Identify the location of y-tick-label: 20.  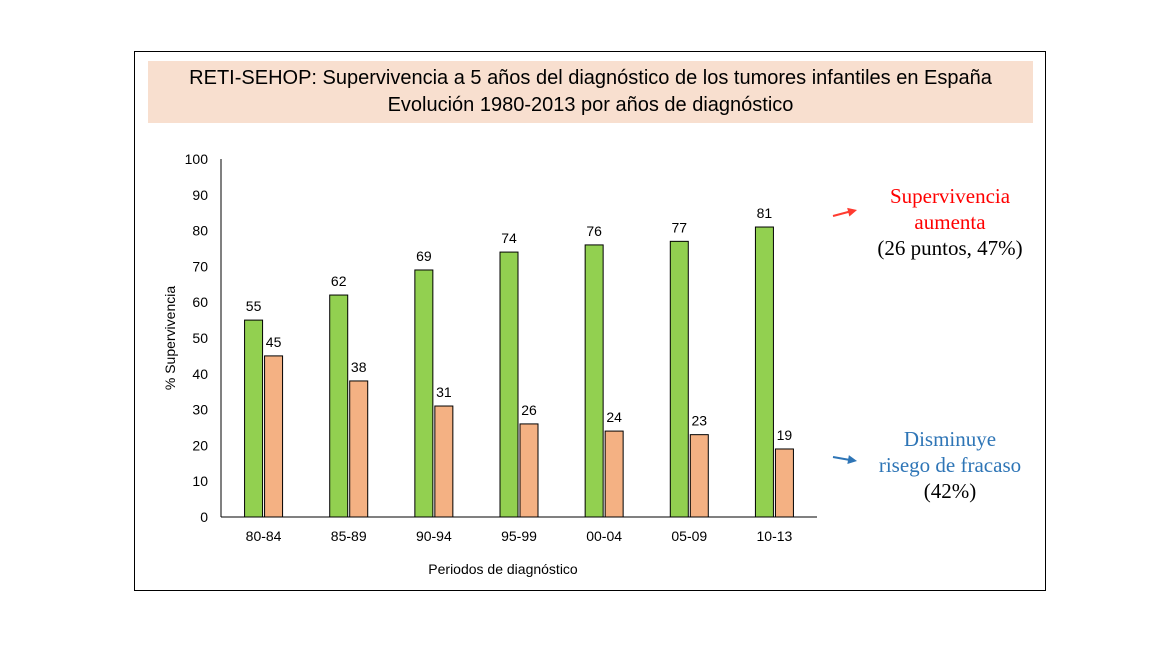
(200, 445).